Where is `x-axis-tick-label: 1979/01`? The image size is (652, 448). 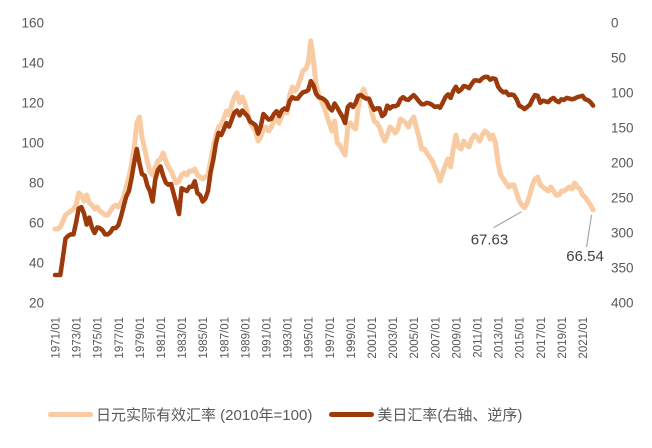
x-axis-tick-label: 1979/01 is located at coordinates (141, 338).